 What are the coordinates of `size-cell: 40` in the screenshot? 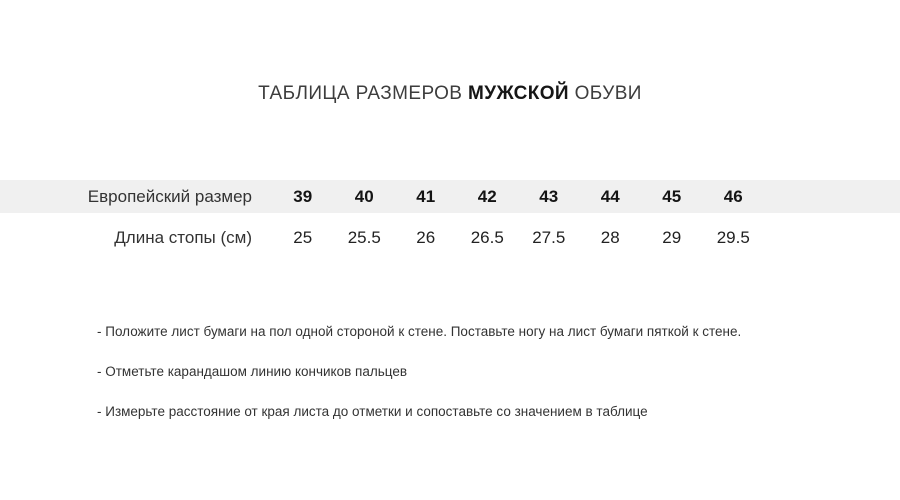 It's located at (364, 196).